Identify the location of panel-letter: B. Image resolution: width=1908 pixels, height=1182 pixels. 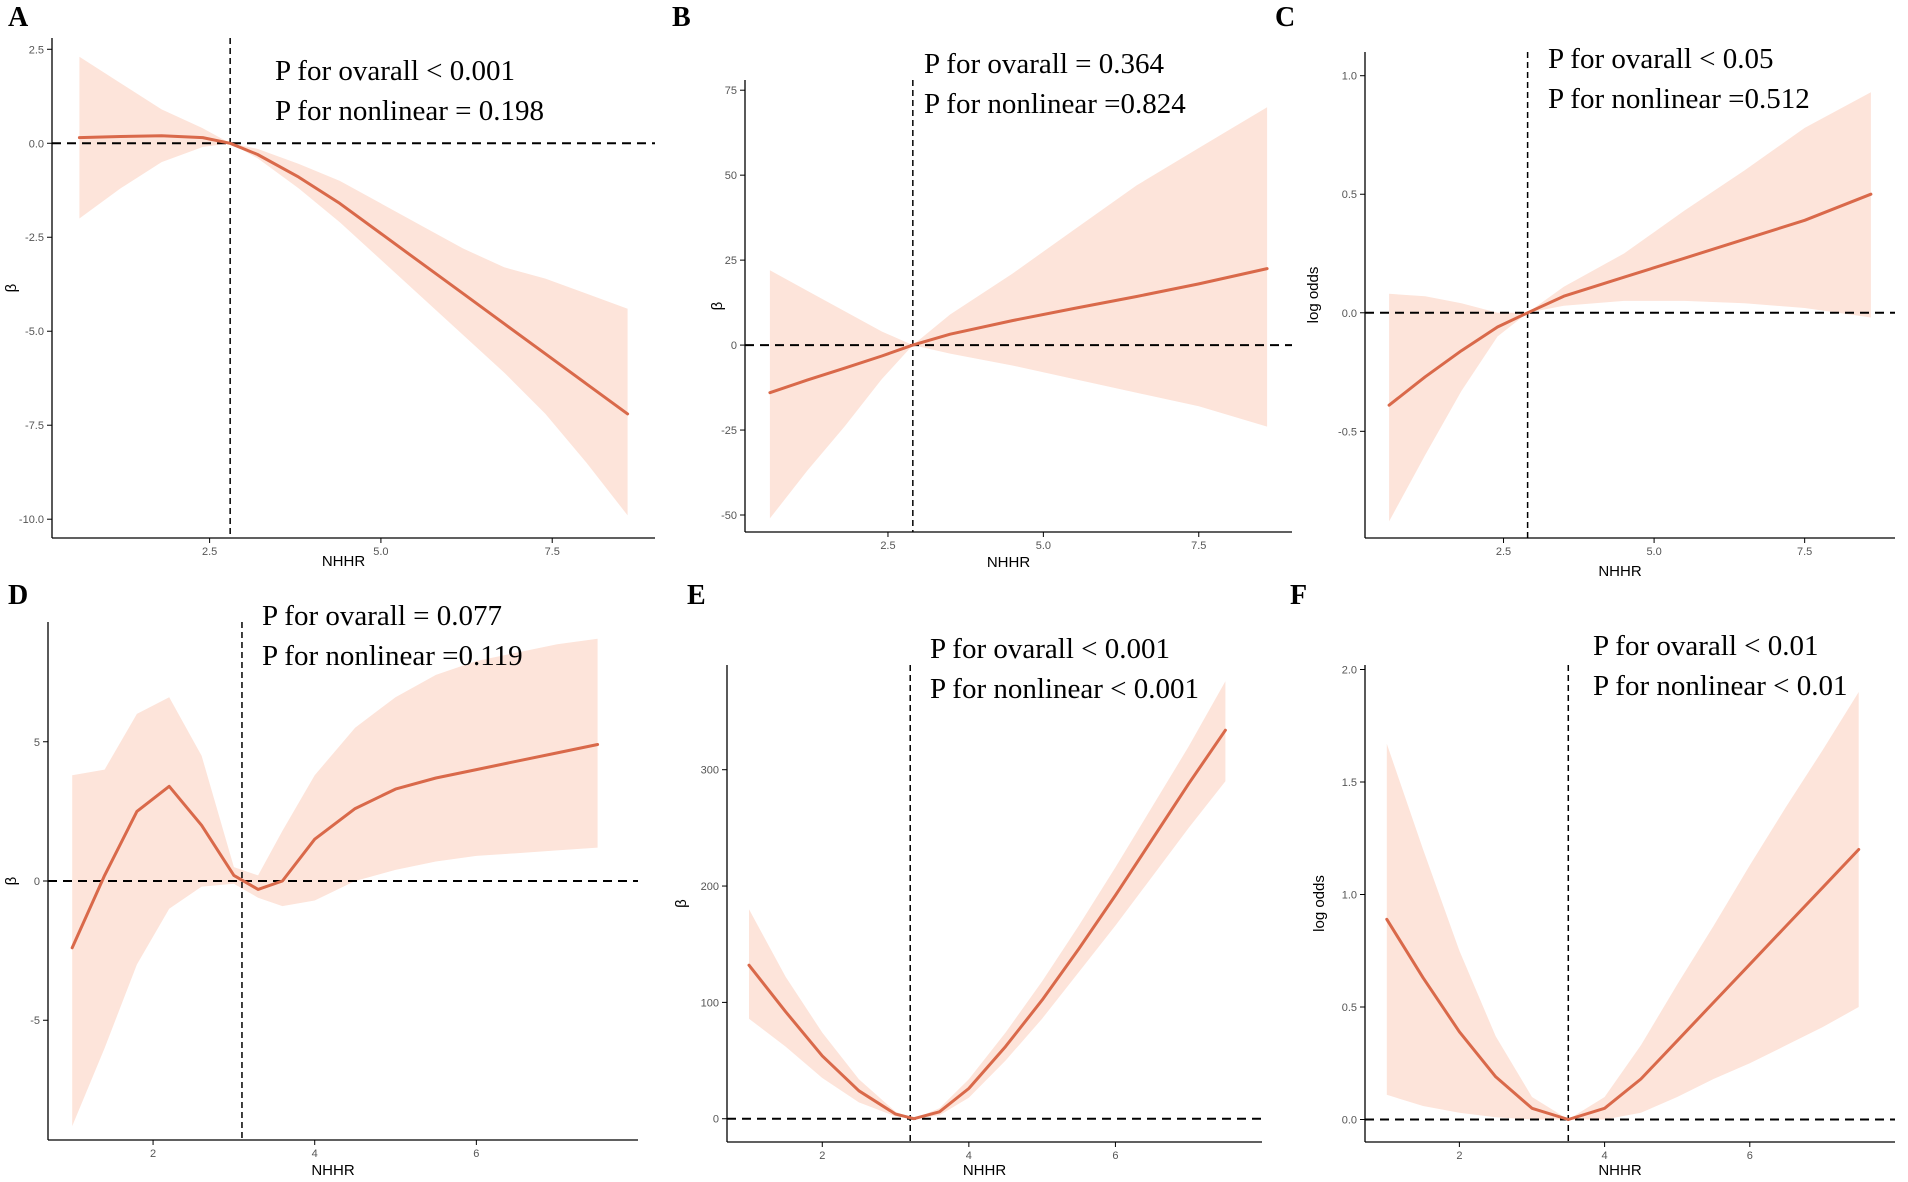
(681, 17).